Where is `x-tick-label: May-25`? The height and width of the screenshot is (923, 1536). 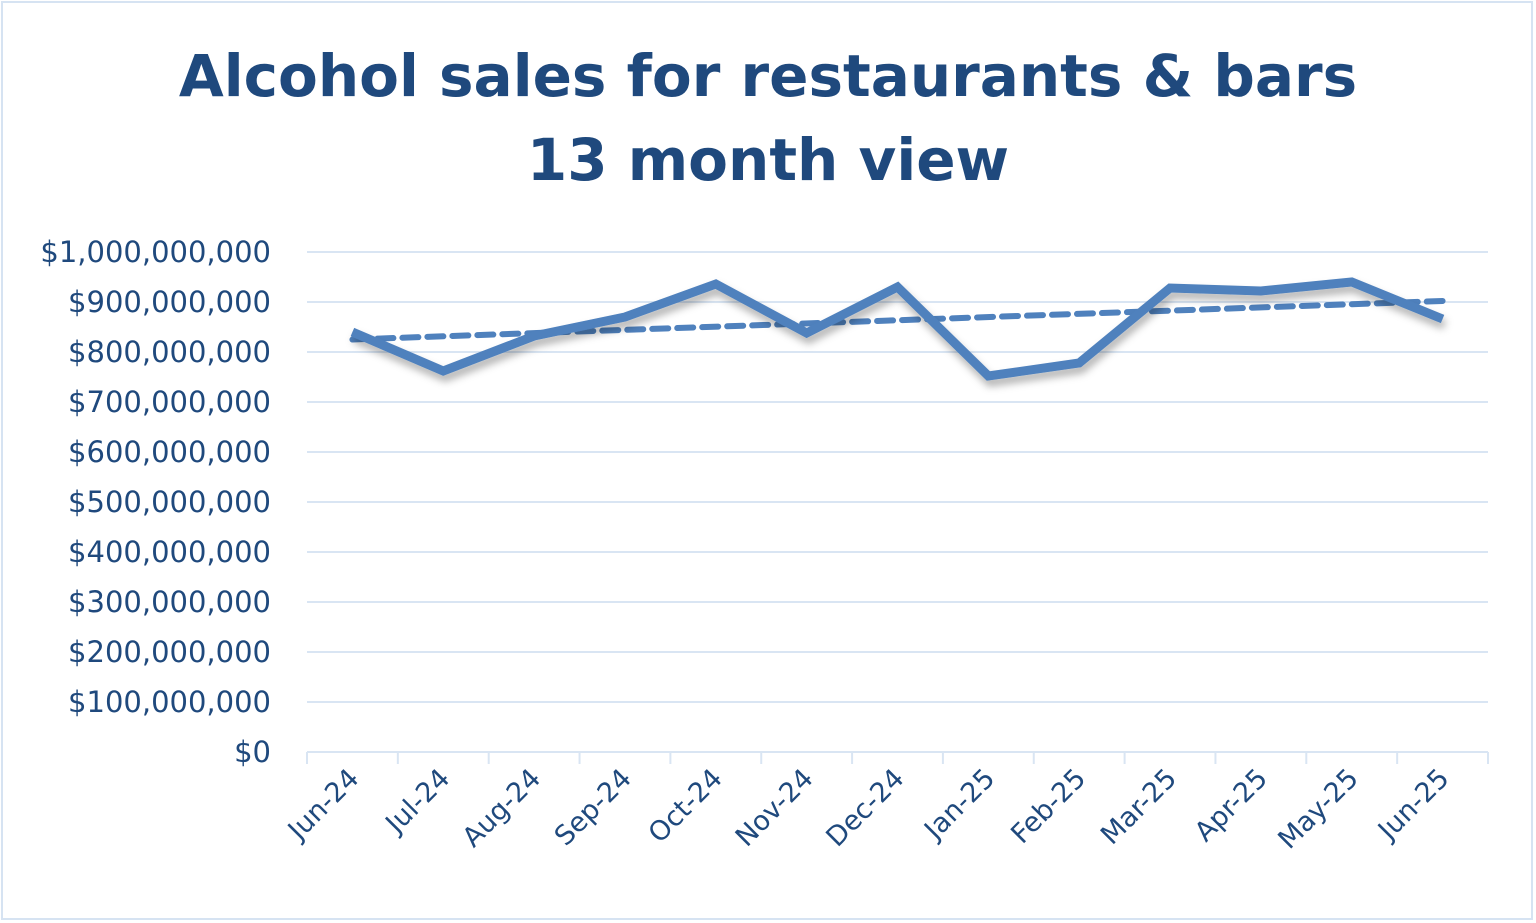 x-tick-label: May-25 is located at coordinates (1318, 809).